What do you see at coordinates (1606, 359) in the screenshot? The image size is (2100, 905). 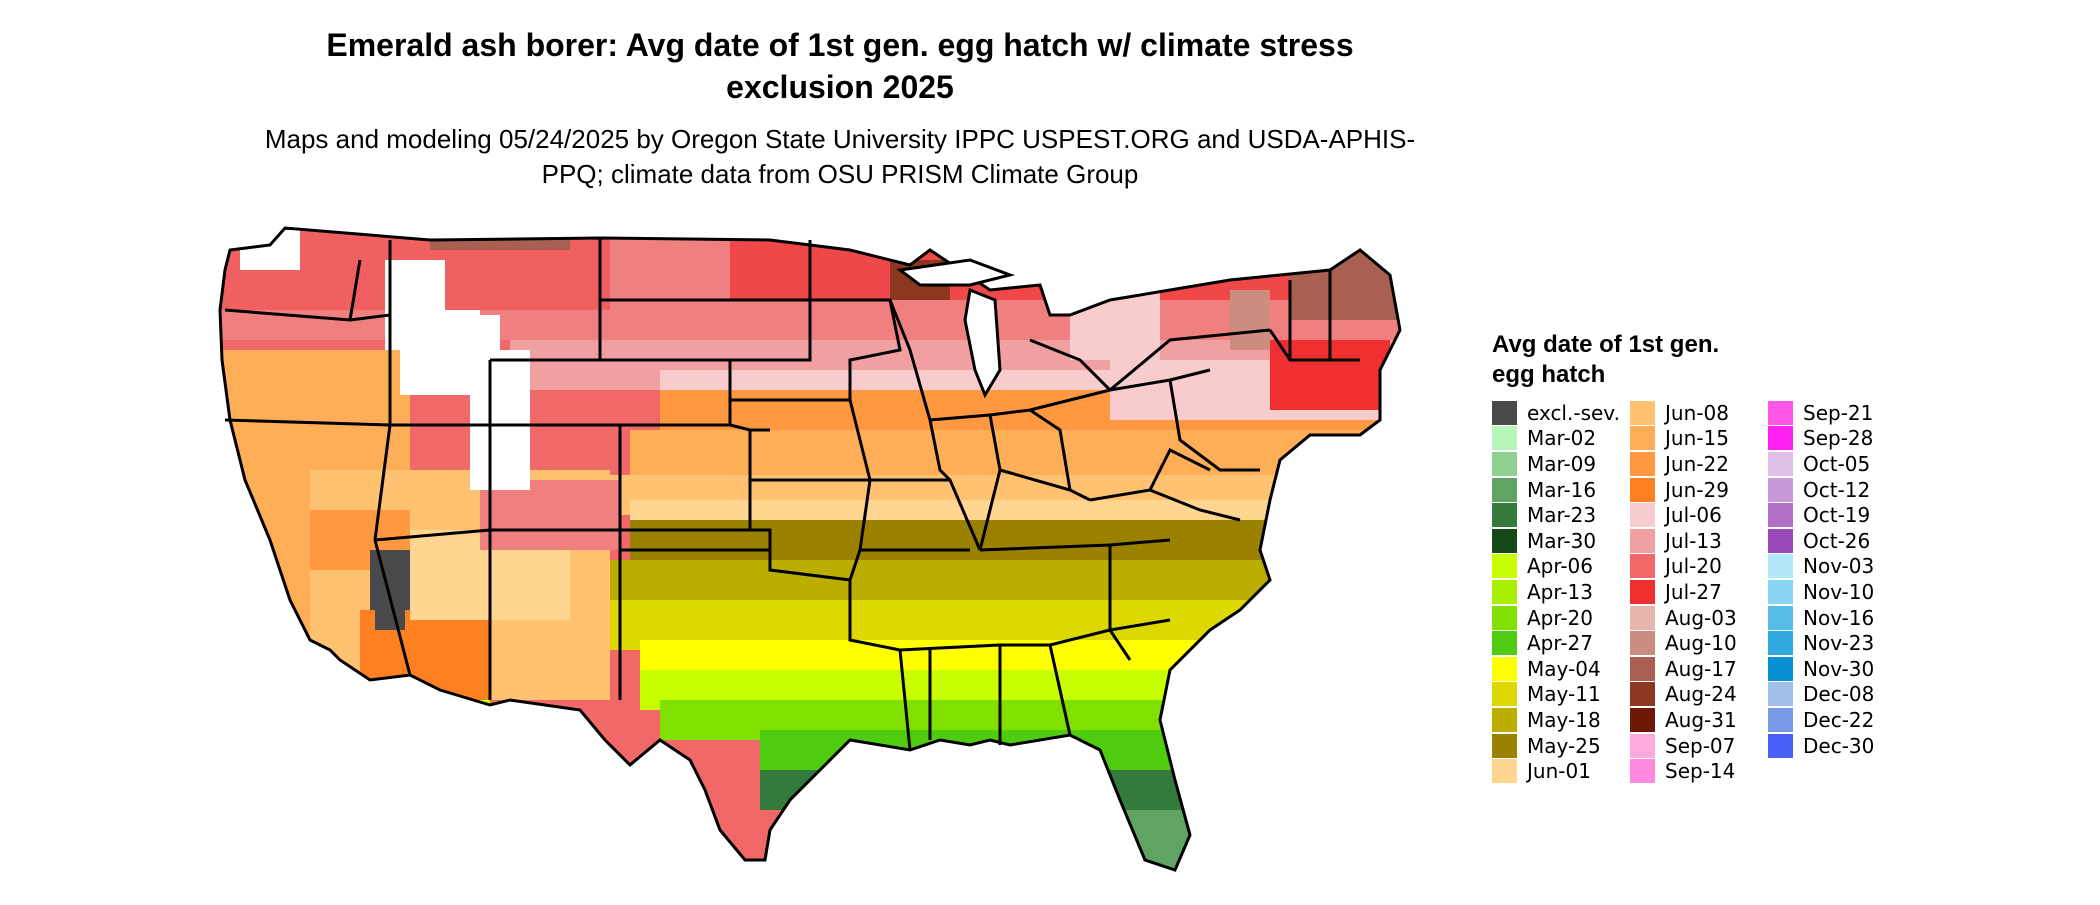 I see `legend-title: Avg date of 1st gen. egg hatch` at bounding box center [1606, 359].